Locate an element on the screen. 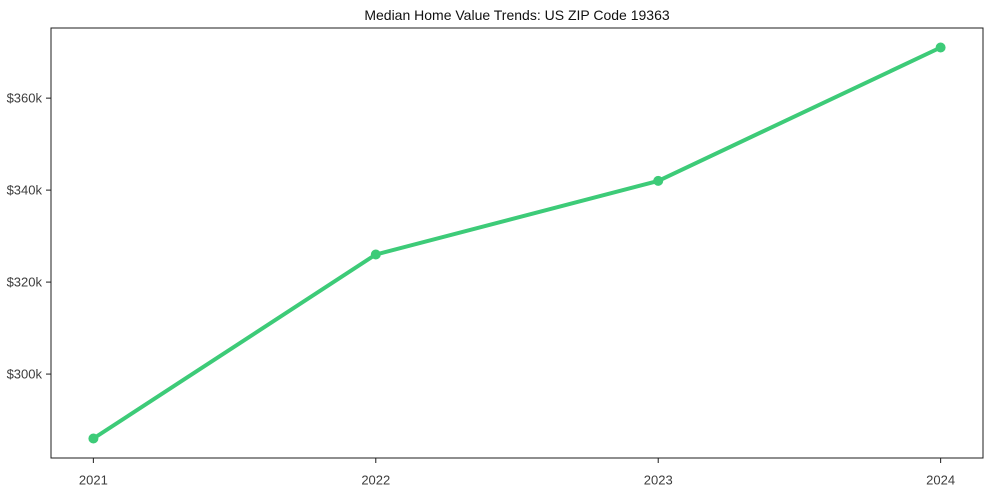 The height and width of the screenshot is (490, 990). y-tick-label: $300k is located at coordinates (25, 374).